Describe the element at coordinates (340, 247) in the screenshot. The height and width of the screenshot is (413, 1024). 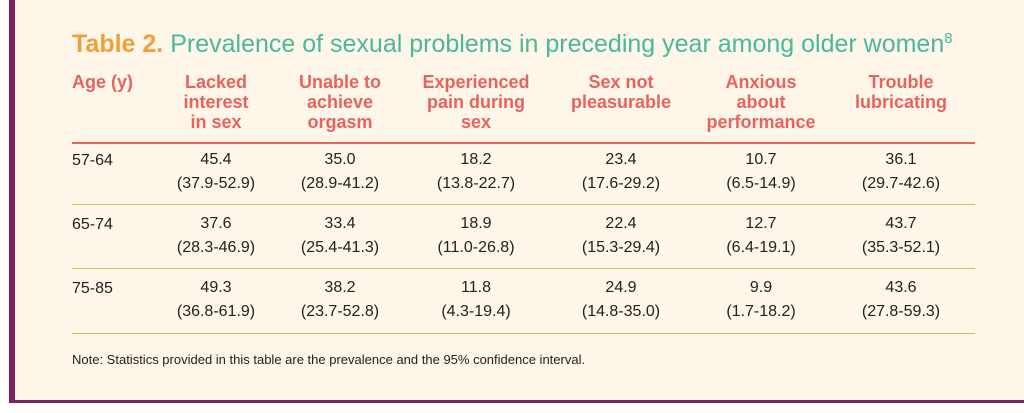
I see `confidence-interval: (25.4-41.3)` at that location.